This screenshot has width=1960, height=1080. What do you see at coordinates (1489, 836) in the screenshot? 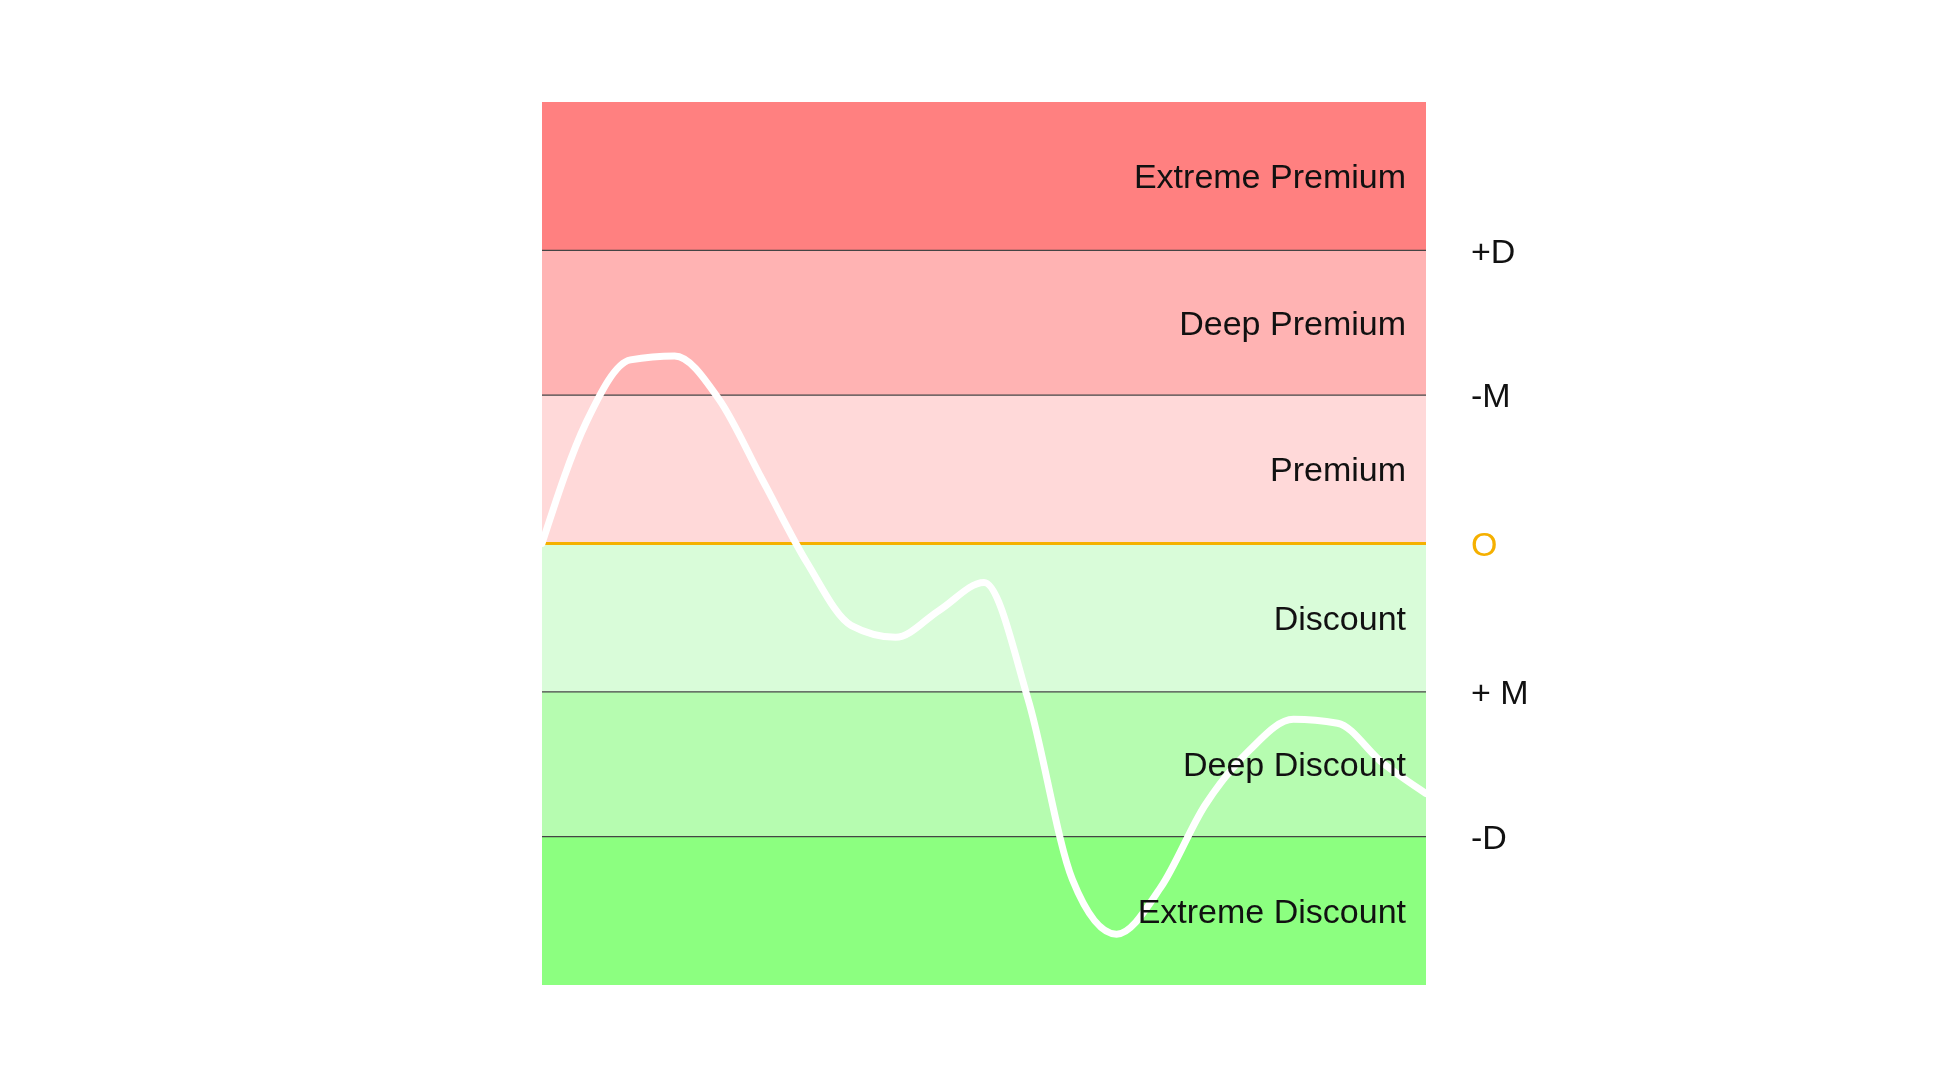
I see `ref-line-label: -D` at bounding box center [1489, 836].